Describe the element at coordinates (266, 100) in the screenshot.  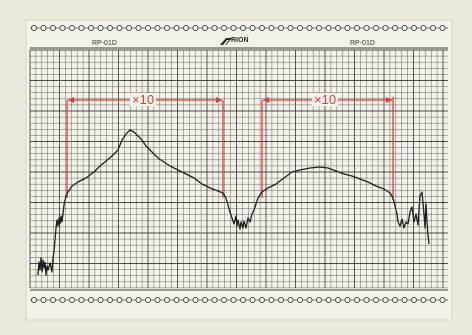
I see `marker-2-arrowhead-left` at that location.